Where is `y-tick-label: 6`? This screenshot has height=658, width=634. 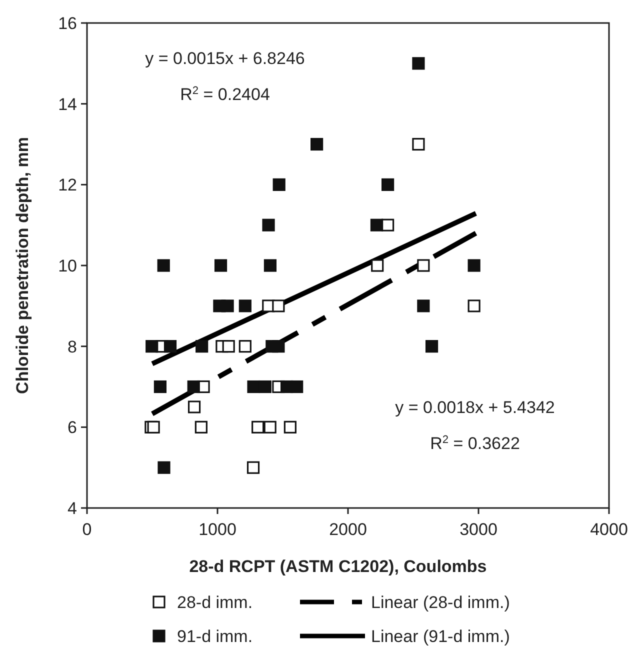 y-tick-label: 6 is located at coordinates (72, 428).